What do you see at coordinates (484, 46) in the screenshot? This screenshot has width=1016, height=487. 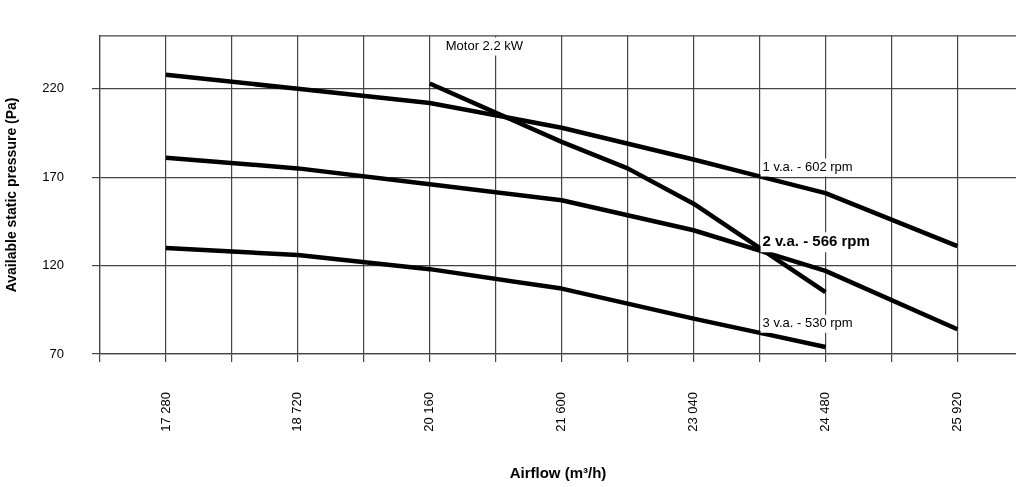 I see `text: Motor 2.2 kW` at bounding box center [484, 46].